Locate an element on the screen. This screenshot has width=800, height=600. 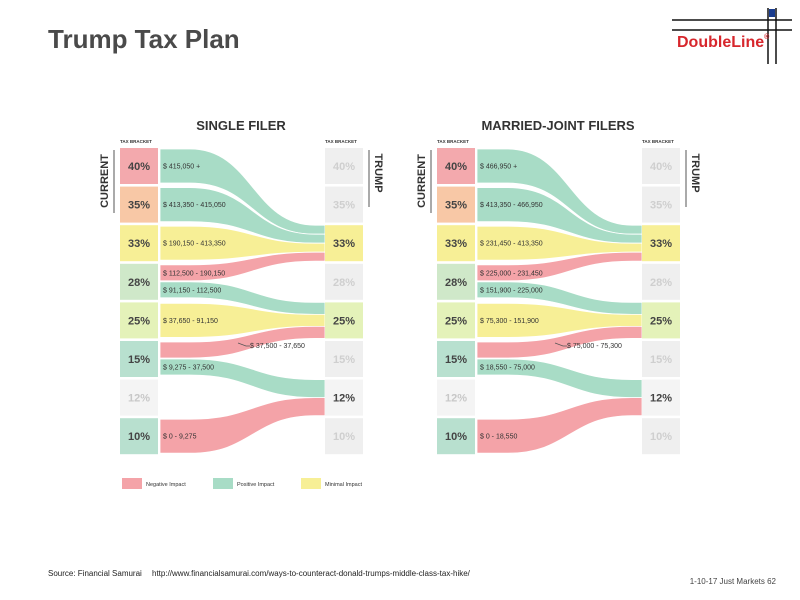
income-range-label: $ 18,550 - 75,000 is located at coordinates (507, 368).